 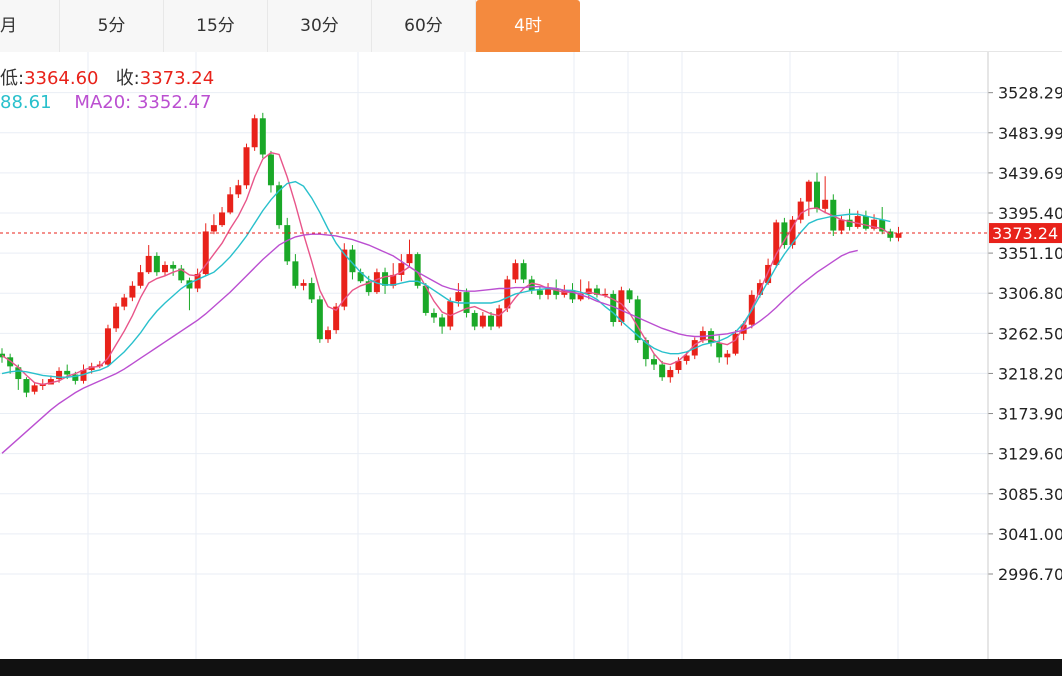 I want to click on y-axis-tick-label: 3041.00, so click(x=1030, y=534).